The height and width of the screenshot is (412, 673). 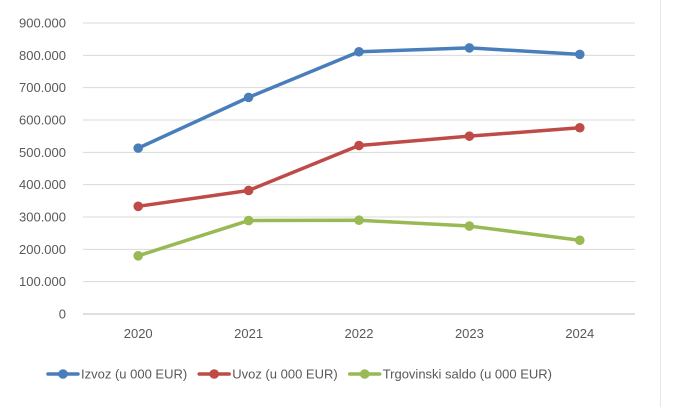 What do you see at coordinates (284, 374) in the screenshot?
I see `legend-label: Uvoz (u 000 EUR)` at bounding box center [284, 374].